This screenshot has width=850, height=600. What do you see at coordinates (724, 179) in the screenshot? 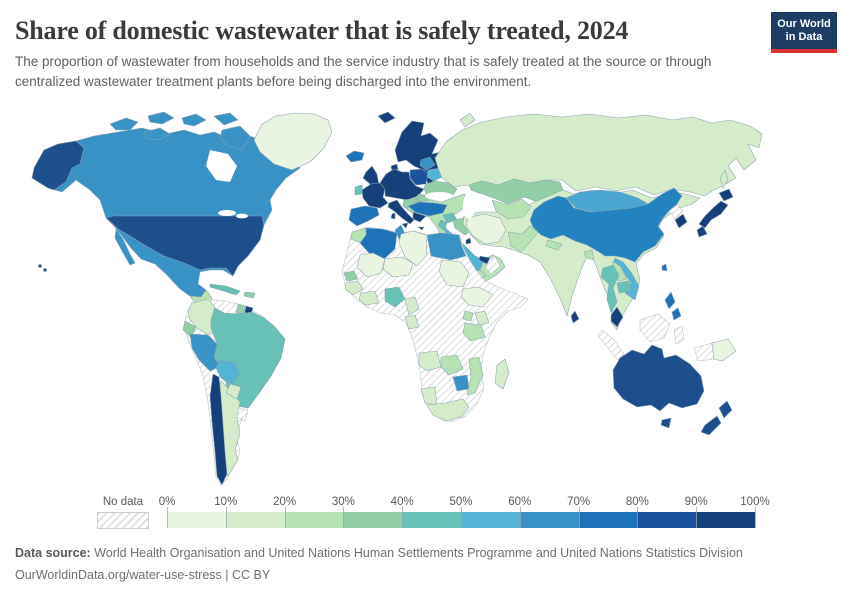
I see `country-russia-sakhalin` at bounding box center [724, 179].